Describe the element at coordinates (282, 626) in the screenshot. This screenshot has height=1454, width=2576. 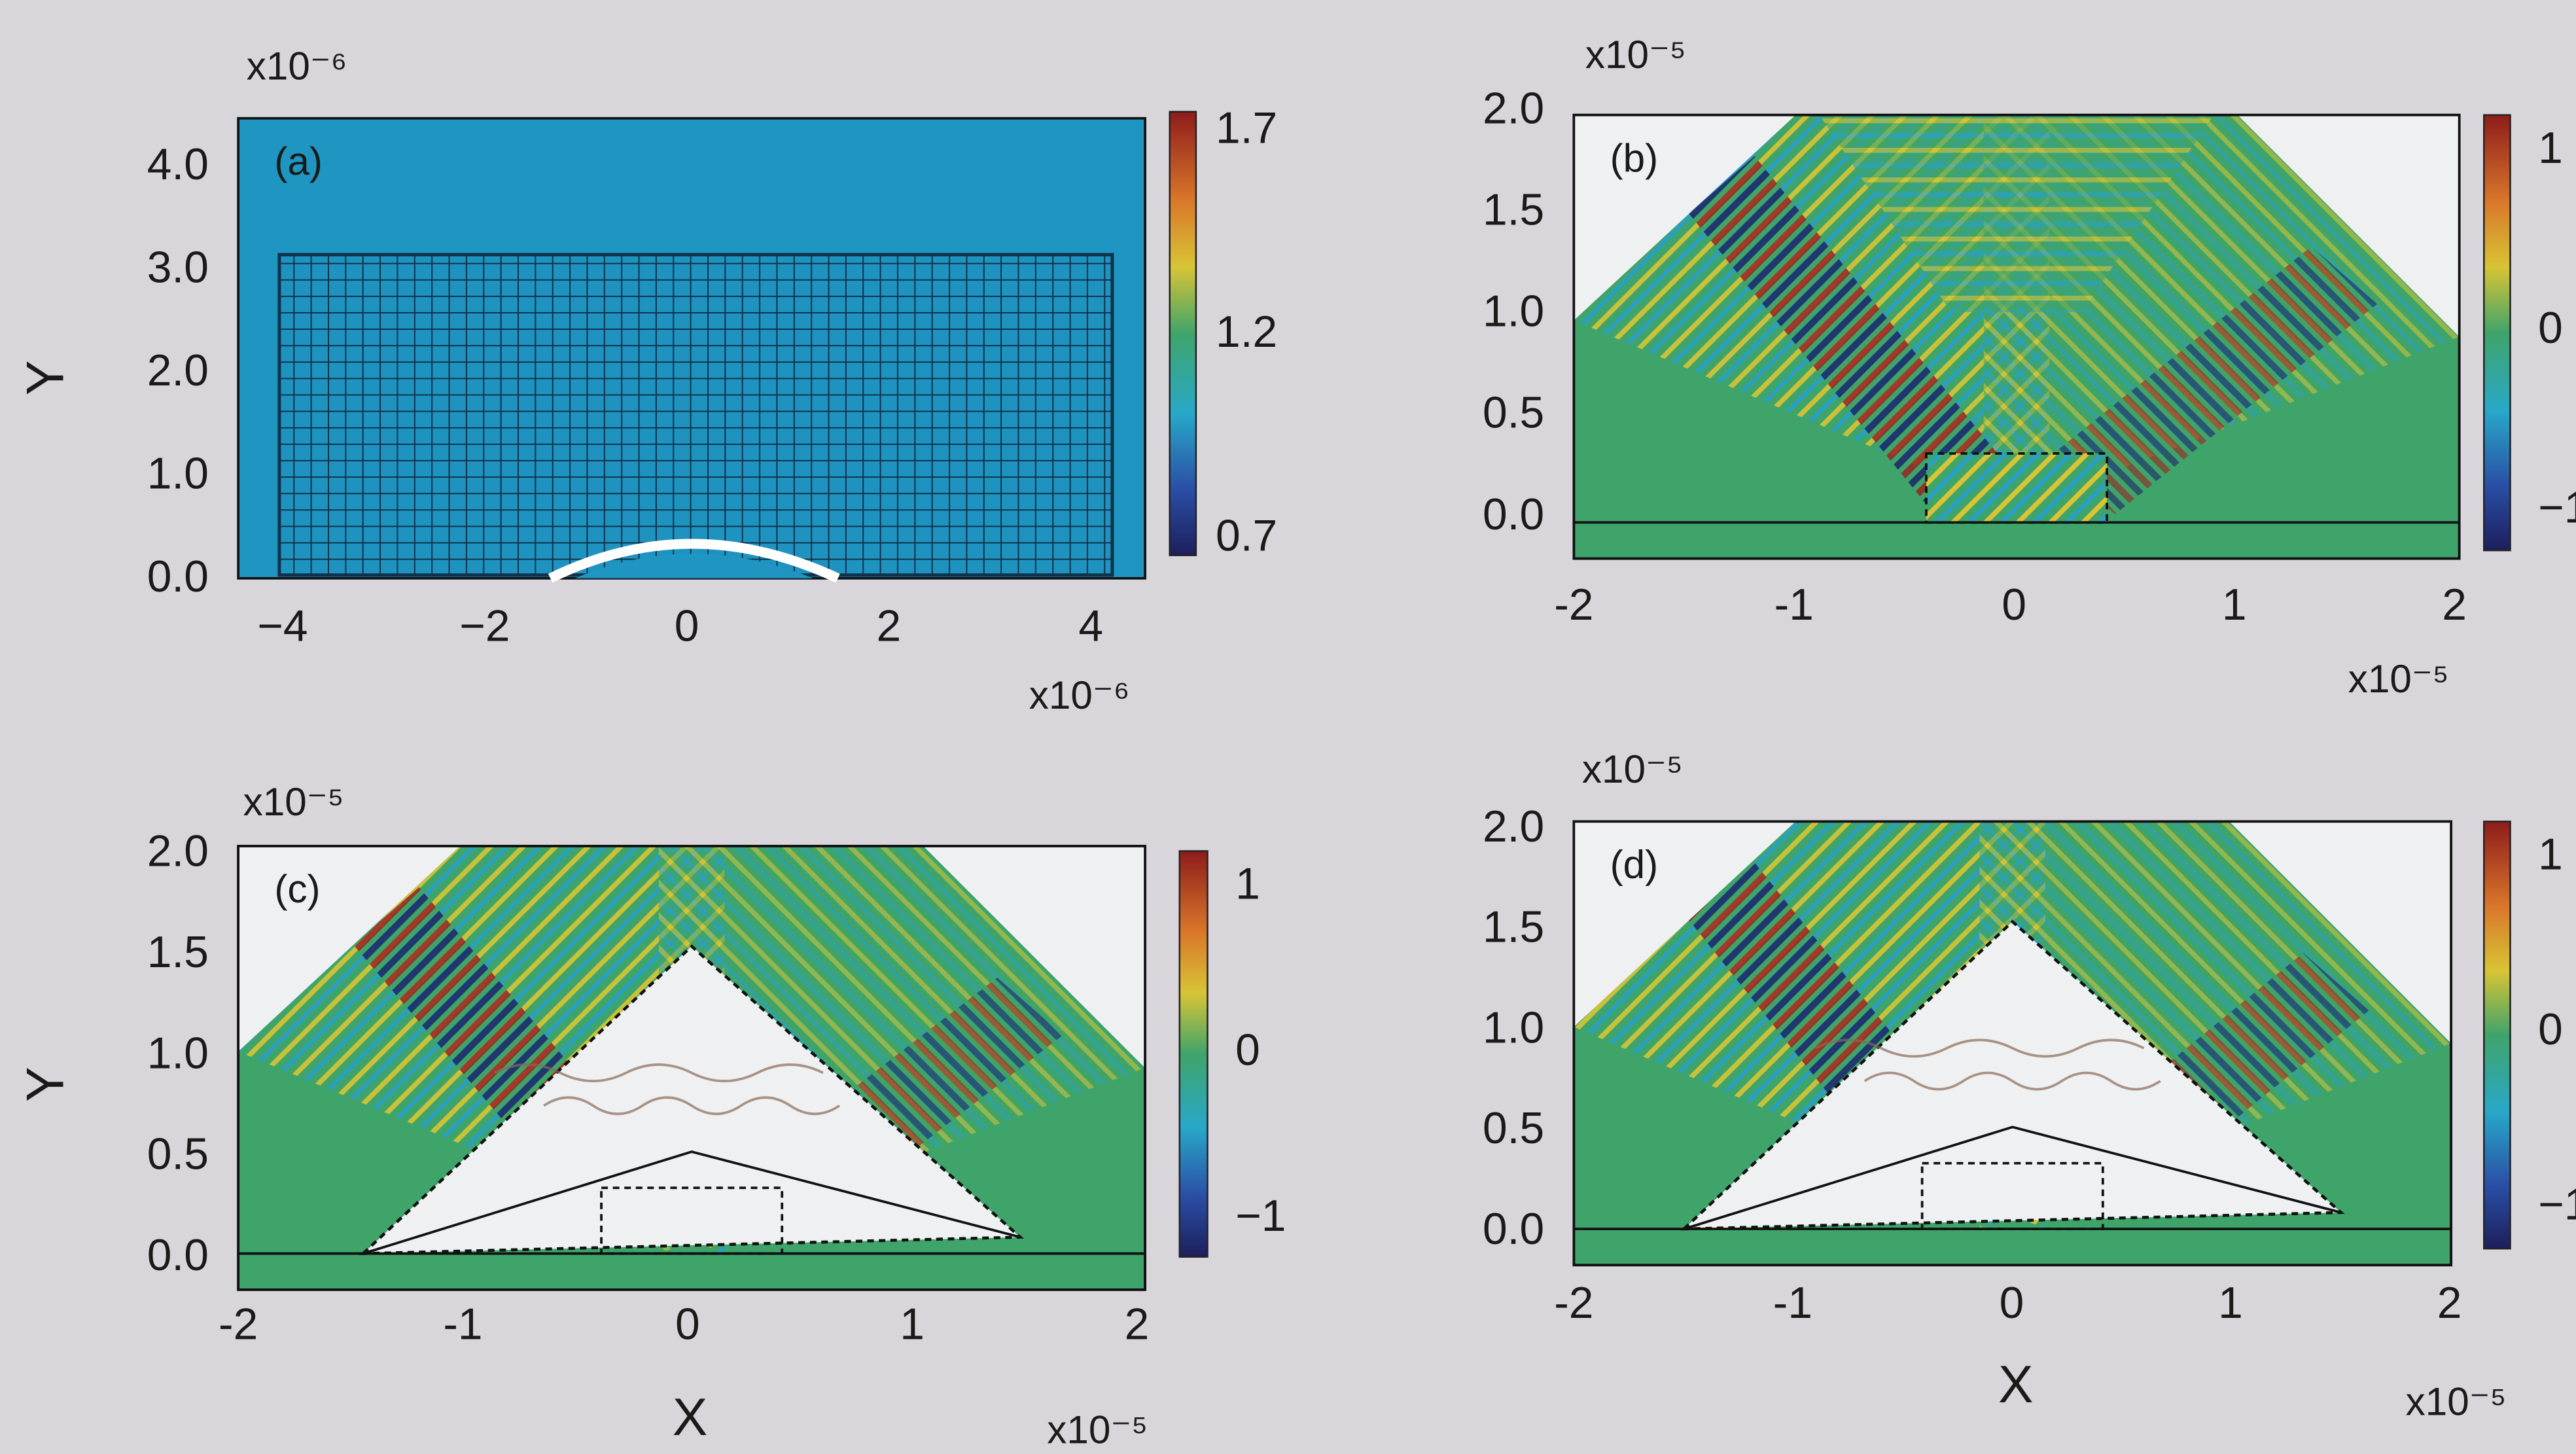
I see `x-tick-label: −4` at that location.